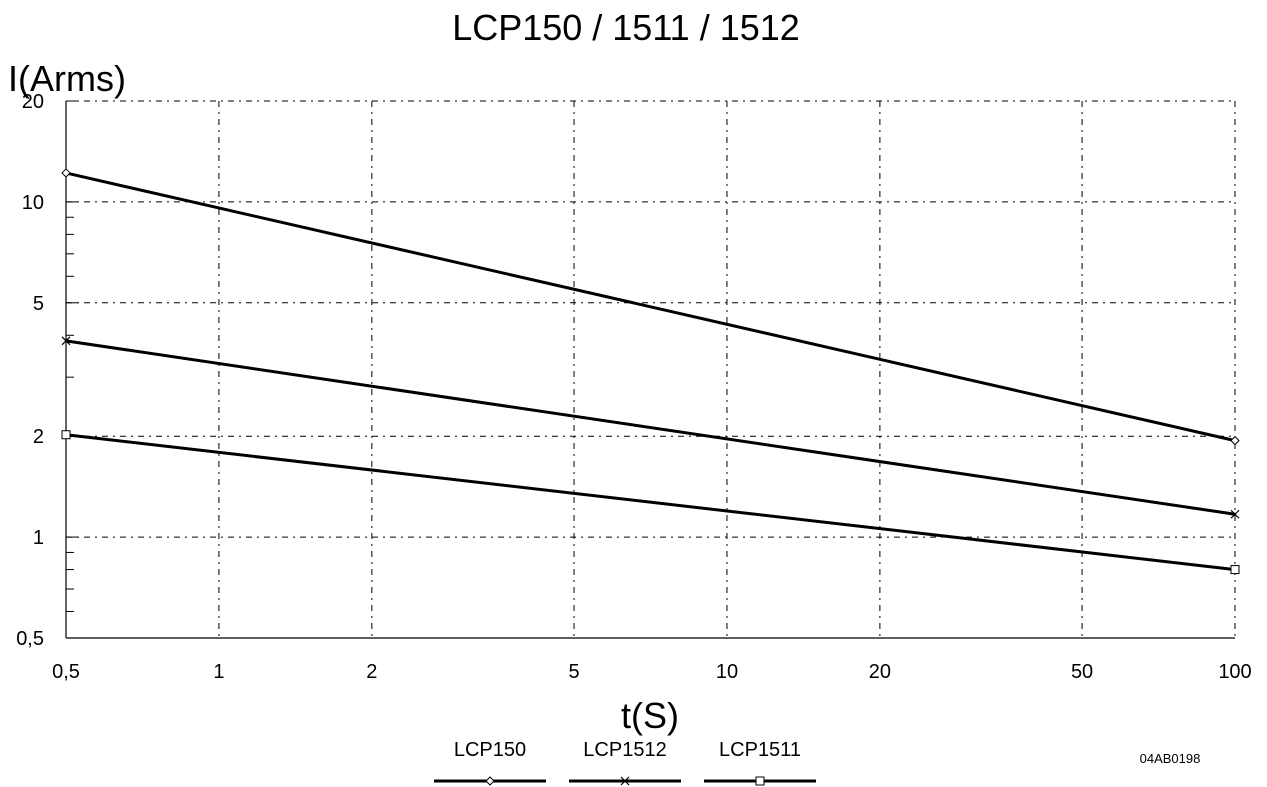 This screenshot has height=787, width=1267. Describe the element at coordinates (218, 672) in the screenshot. I see `x-tick-label: 1` at that location.